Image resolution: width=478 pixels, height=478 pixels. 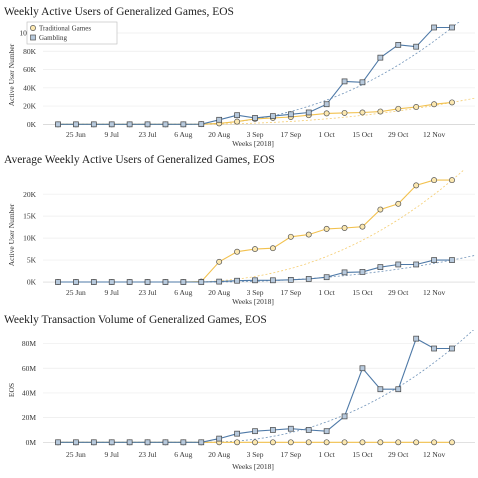 What do you see at coordinates (255, 271) in the screenshot?
I see `series-gambling` at bounding box center [255, 271].